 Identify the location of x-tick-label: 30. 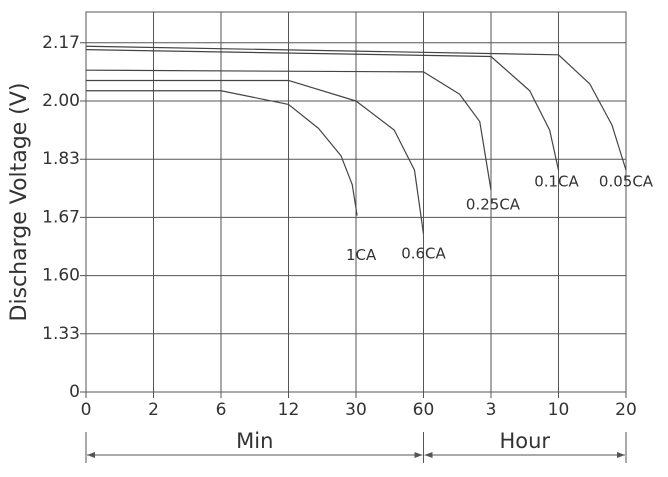
(356, 410).